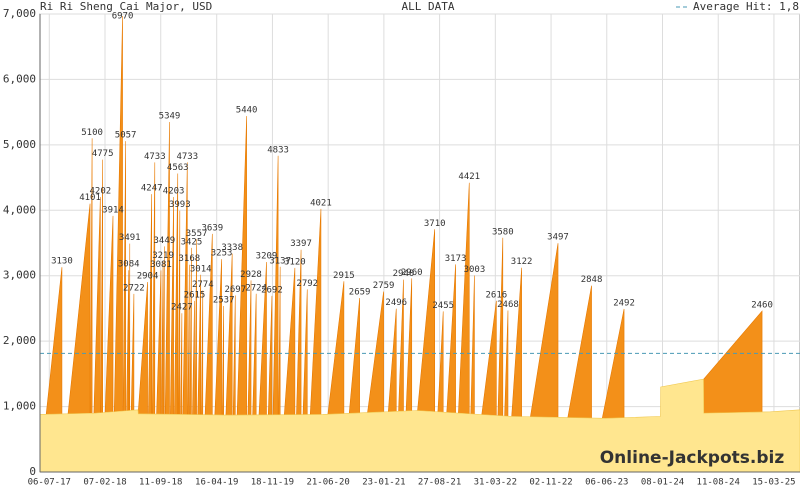 This screenshot has width=800, height=490. What do you see at coordinates (129, 265) in the screenshot?
I see `hit-label: 3084` at bounding box center [129, 265].